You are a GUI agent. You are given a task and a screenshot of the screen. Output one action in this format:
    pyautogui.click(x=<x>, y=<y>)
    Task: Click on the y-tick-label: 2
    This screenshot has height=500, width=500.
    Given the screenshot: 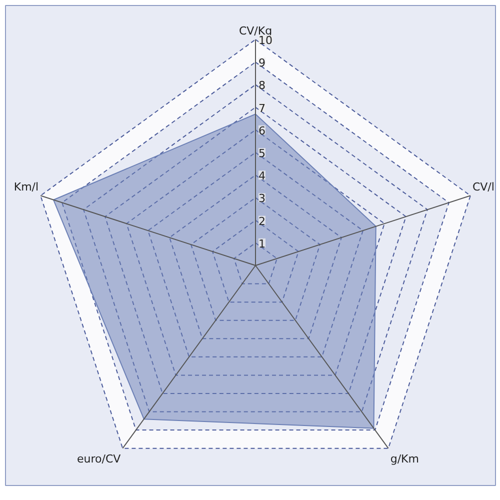 What is the action you would take?
    pyautogui.click(x=262, y=221)
    